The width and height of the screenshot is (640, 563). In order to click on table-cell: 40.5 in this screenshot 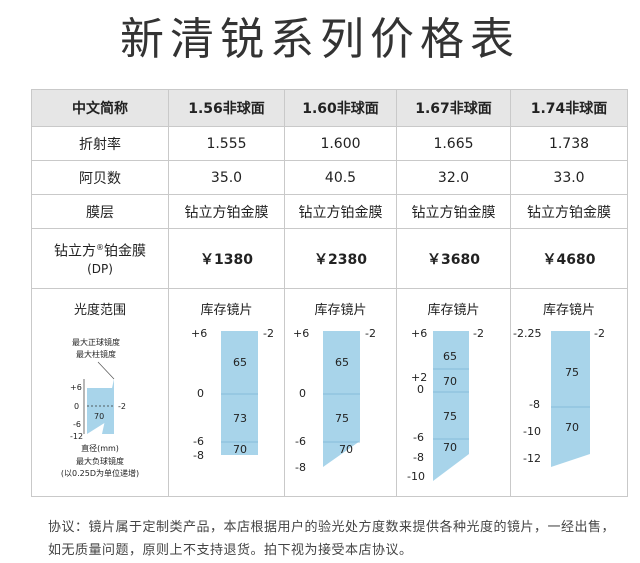, I will do `click(340, 177)`.